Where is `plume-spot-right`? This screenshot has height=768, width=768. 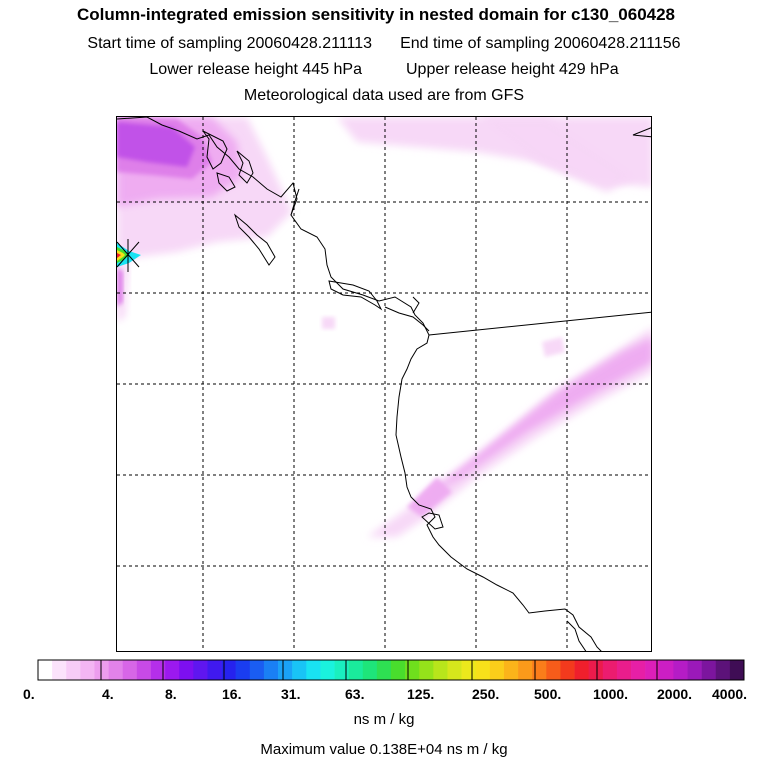
plume-spot-right is located at coordinates (553, 347).